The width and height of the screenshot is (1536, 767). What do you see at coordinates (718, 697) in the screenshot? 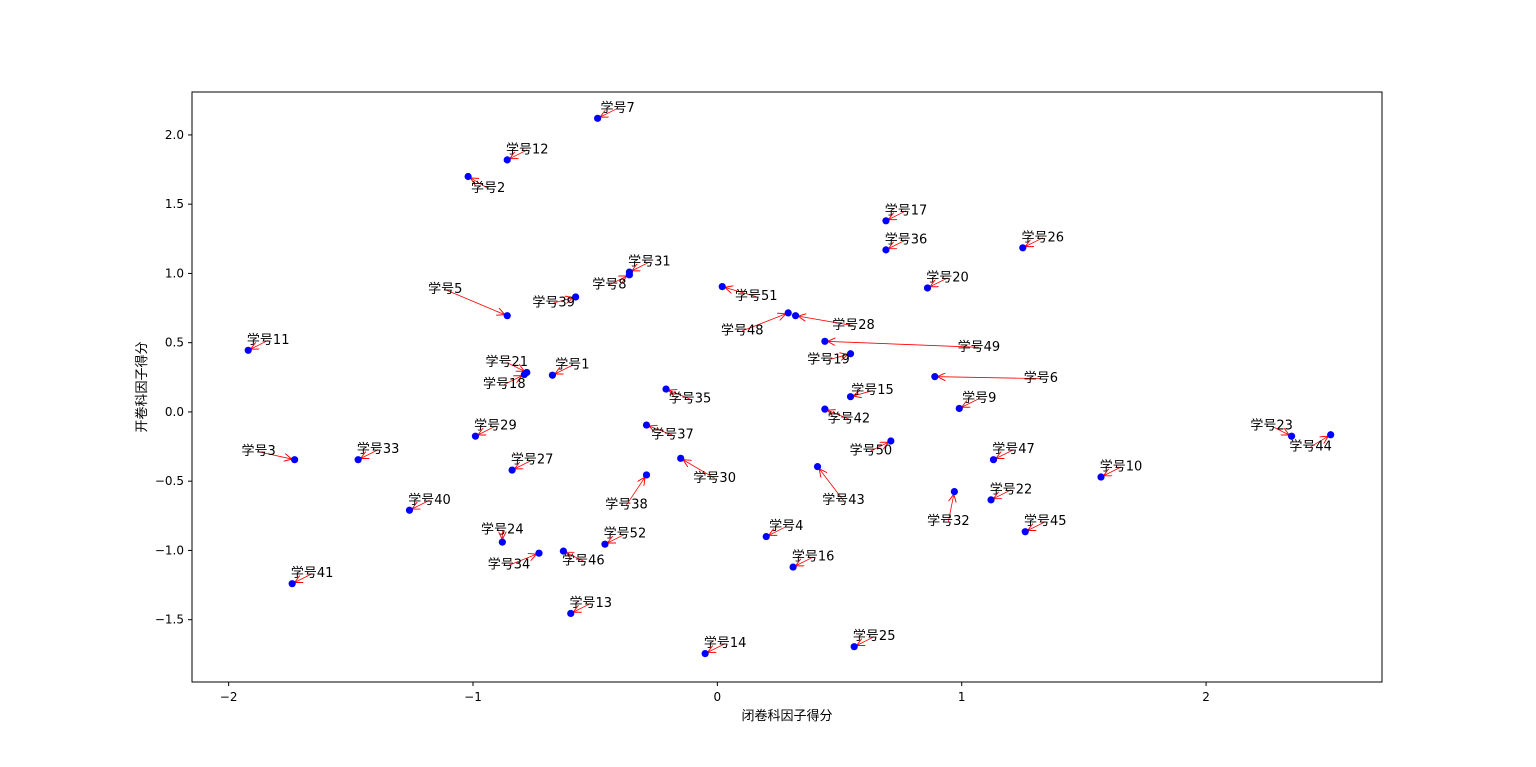
I see `x-tick-label: 0` at bounding box center [718, 697].